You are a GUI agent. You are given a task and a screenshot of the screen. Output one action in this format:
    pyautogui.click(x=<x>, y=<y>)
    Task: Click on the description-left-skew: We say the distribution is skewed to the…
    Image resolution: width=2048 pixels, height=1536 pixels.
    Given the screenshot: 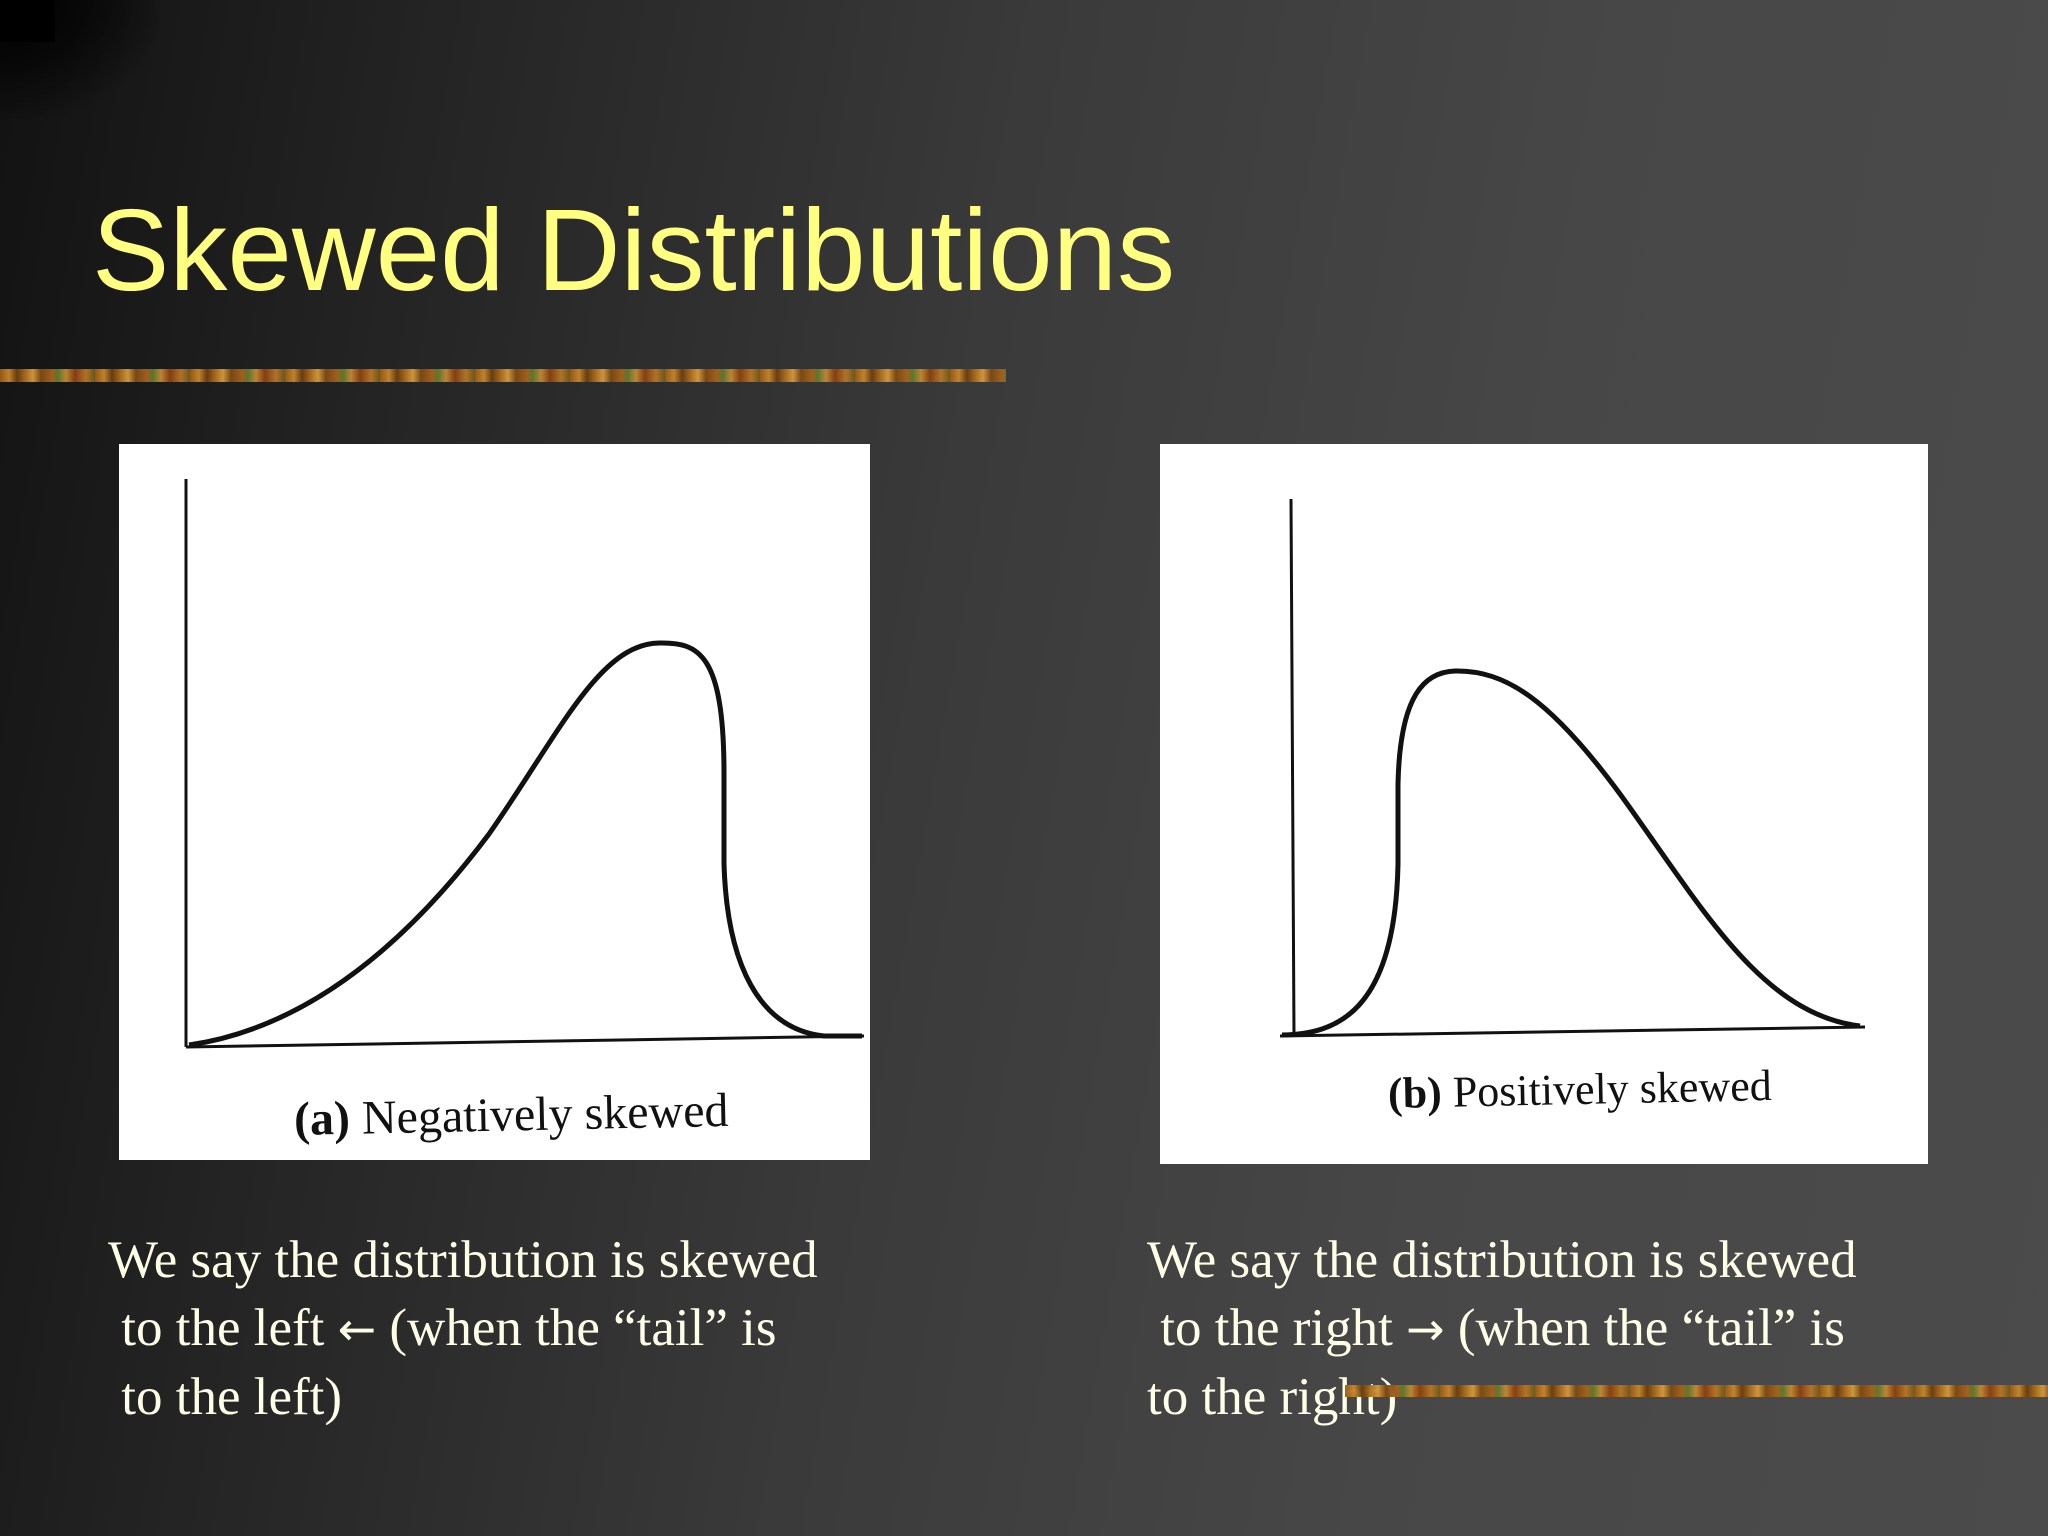 What is the action you would take?
    pyautogui.click(x=463, y=1328)
    